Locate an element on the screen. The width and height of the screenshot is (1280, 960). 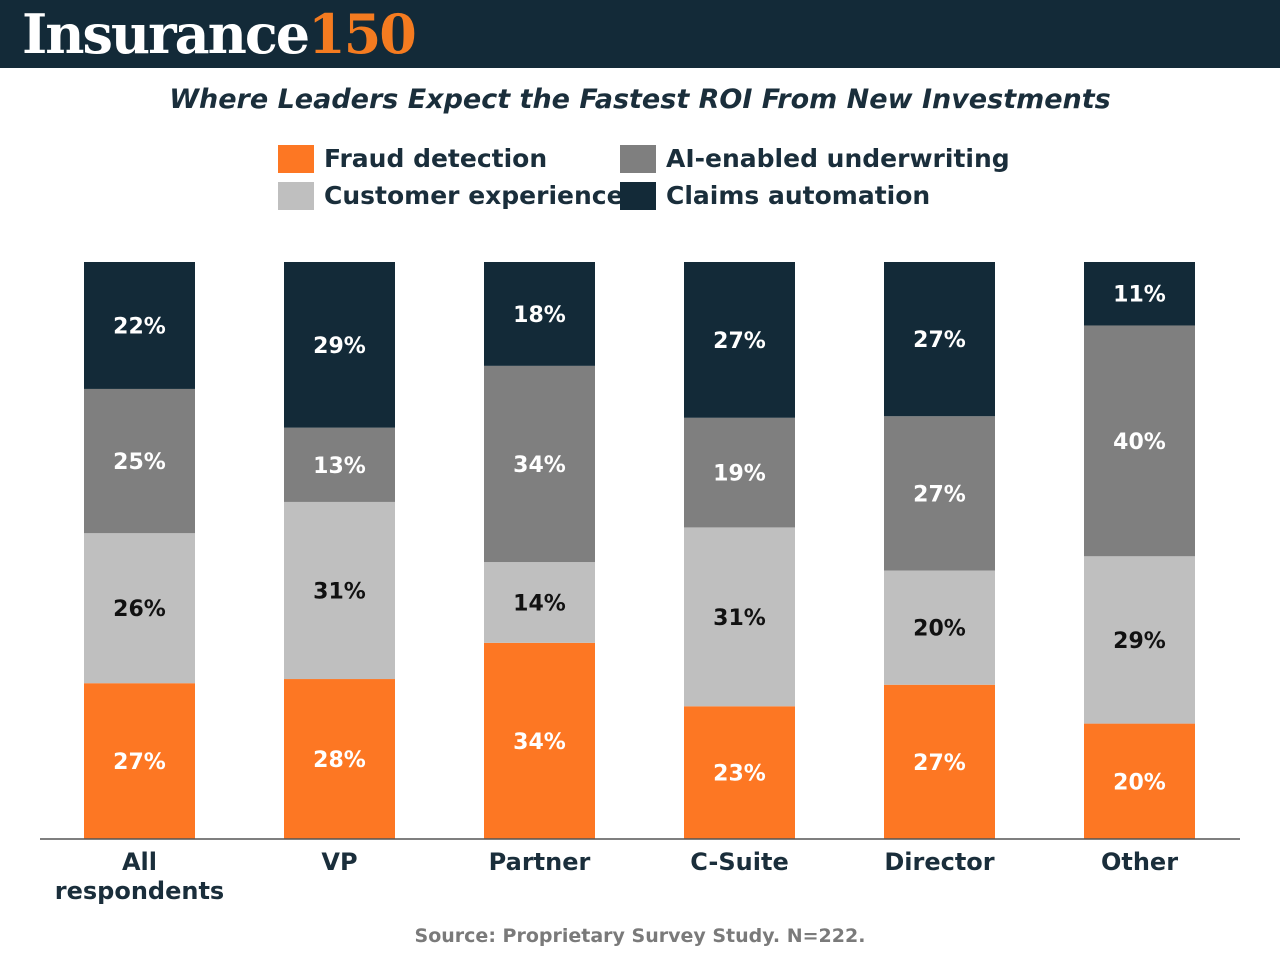
logo-number: 150 is located at coordinates (362, 34).